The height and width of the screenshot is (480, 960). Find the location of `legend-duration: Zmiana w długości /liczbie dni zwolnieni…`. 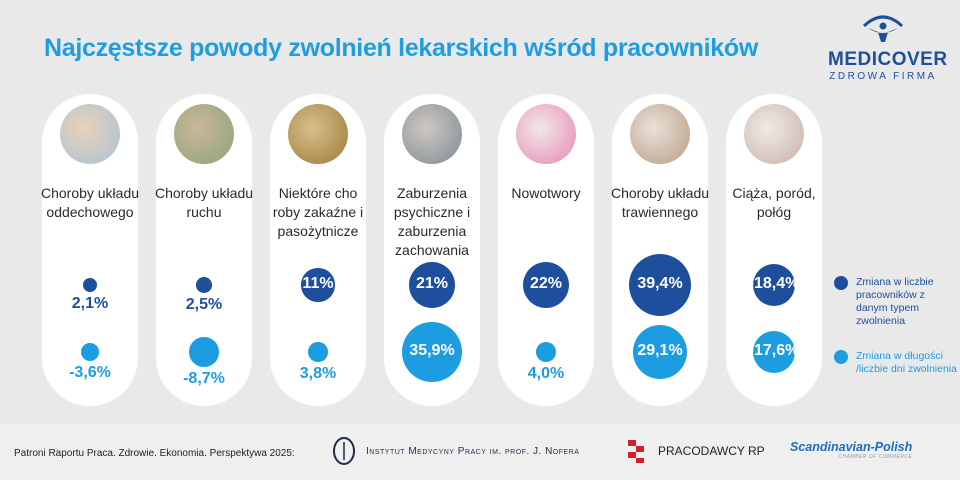

legend-duration: Zmiana w długości /liczbie dni zwolnieni… is located at coordinates (897, 363).